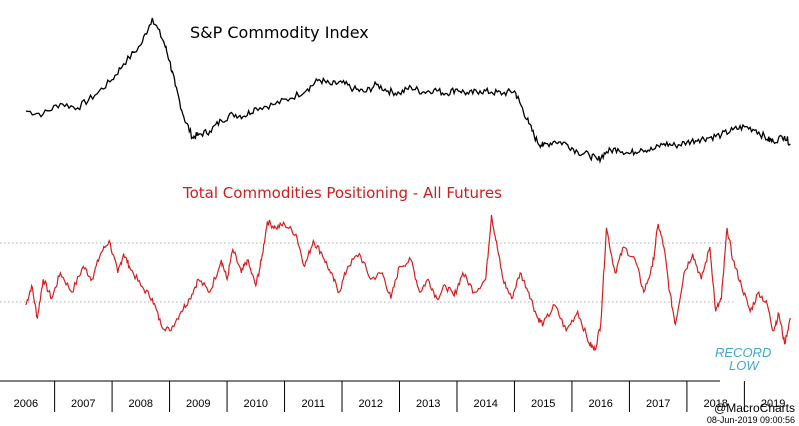  I want to click on timestamp: 08-Jun-2019 09:00:56, so click(751, 420).